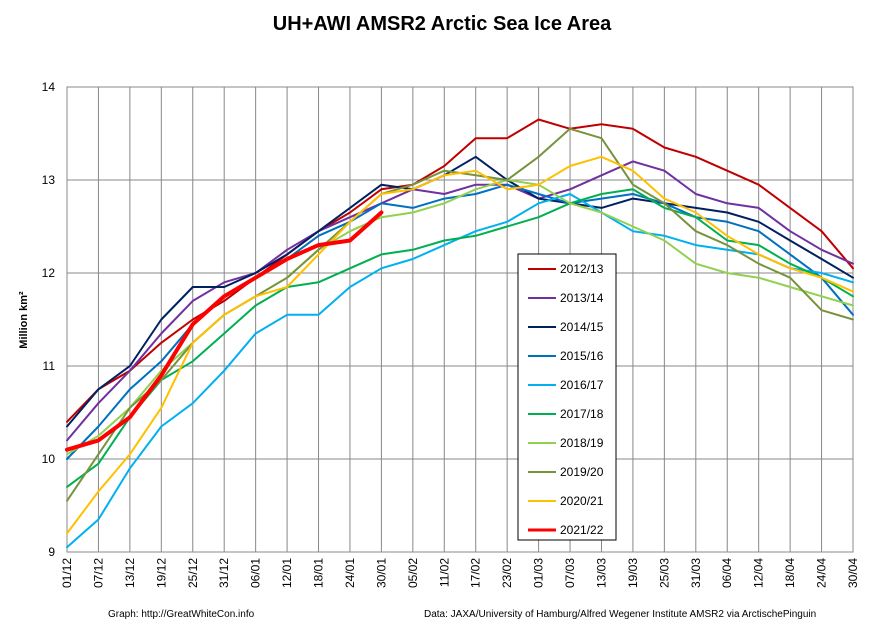 This screenshot has height=644, width=885. What do you see at coordinates (582, 327) in the screenshot?
I see `legend-entry-label: 2014/15` at bounding box center [582, 327].